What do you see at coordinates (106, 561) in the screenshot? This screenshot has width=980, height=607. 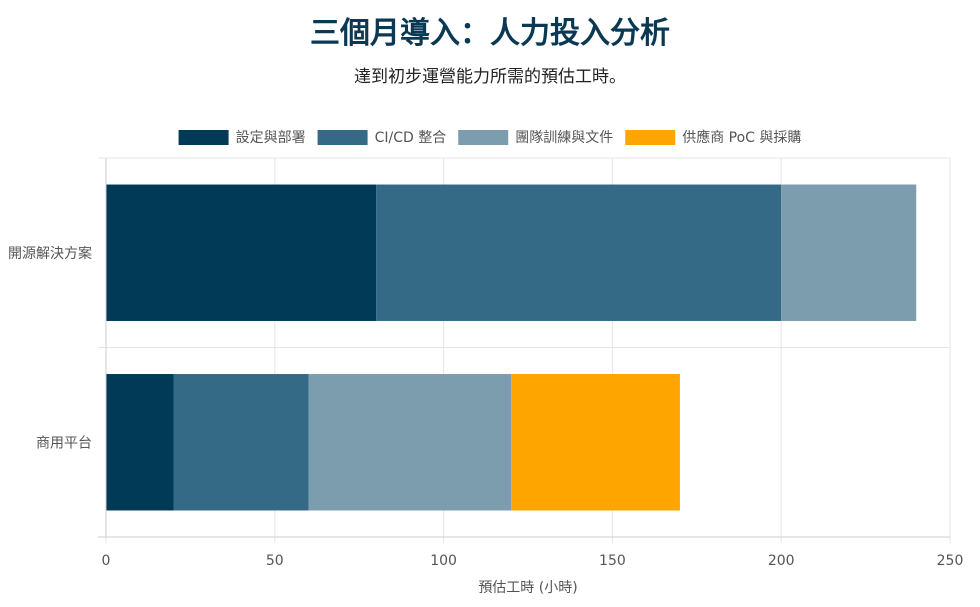 I see `x-tick-label: 0` at bounding box center [106, 561].